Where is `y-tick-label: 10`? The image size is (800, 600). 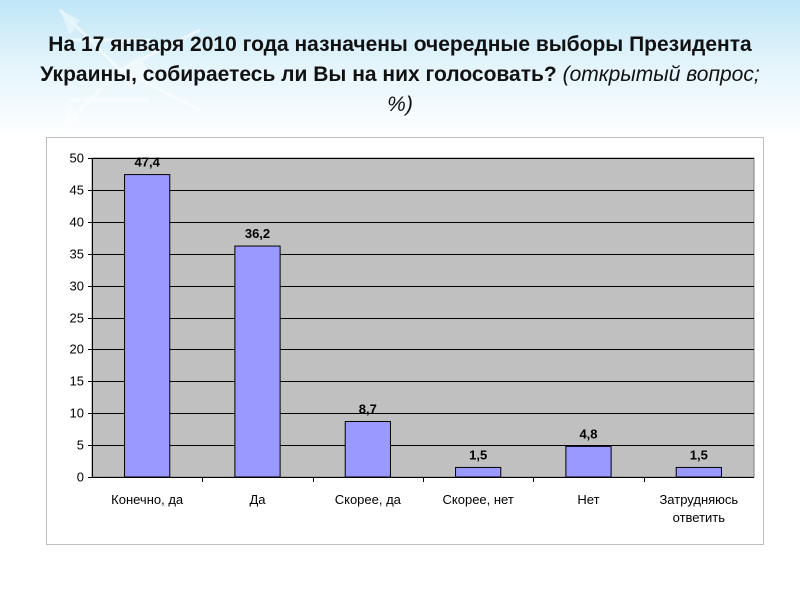
y-tick-label: 10 is located at coordinates (77, 413).